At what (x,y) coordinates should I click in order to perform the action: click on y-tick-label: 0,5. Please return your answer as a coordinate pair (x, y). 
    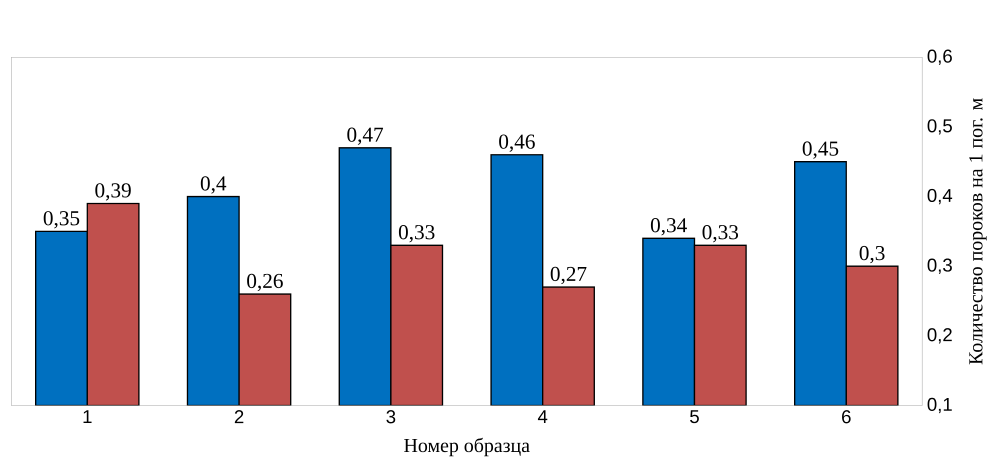
    Looking at the image, I should click on (940, 127).